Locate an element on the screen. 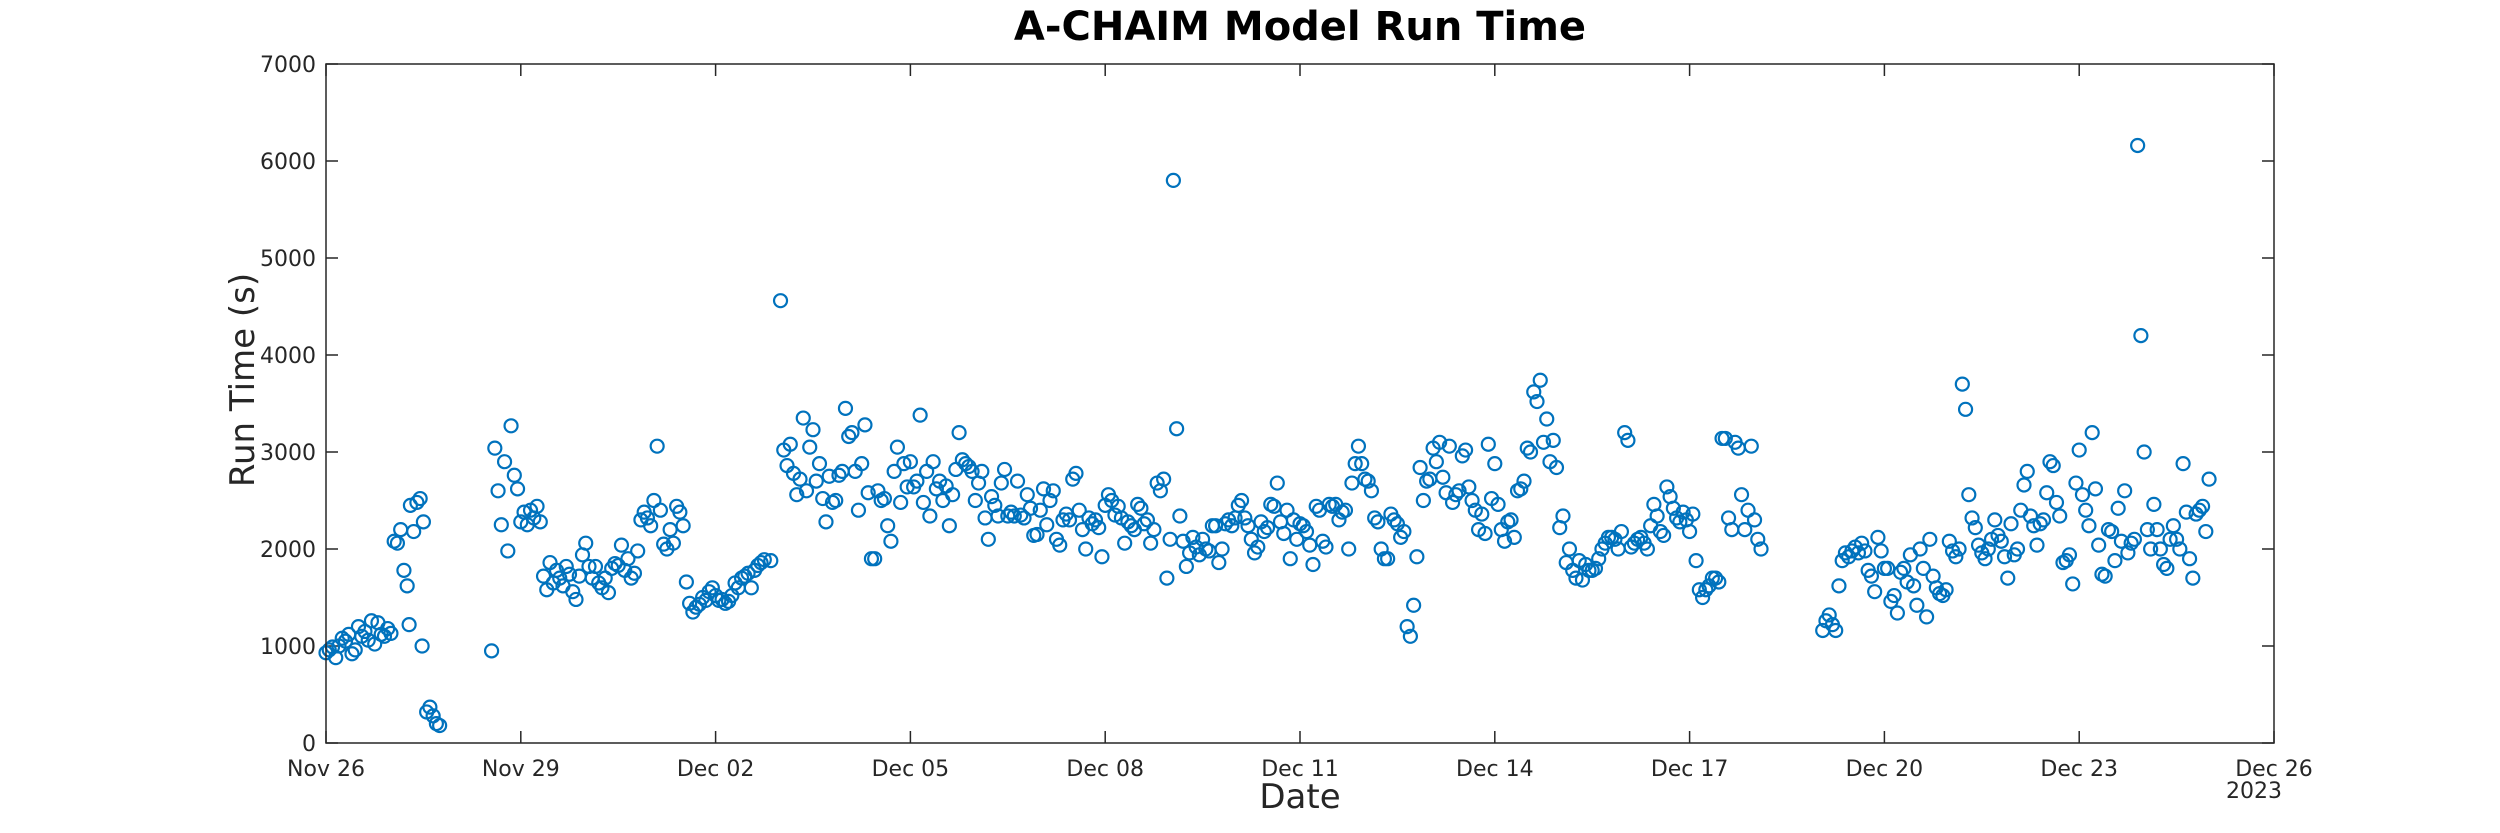 This screenshot has height=833, width=2500. x-tick-label: Dec 14 is located at coordinates (1495, 769).